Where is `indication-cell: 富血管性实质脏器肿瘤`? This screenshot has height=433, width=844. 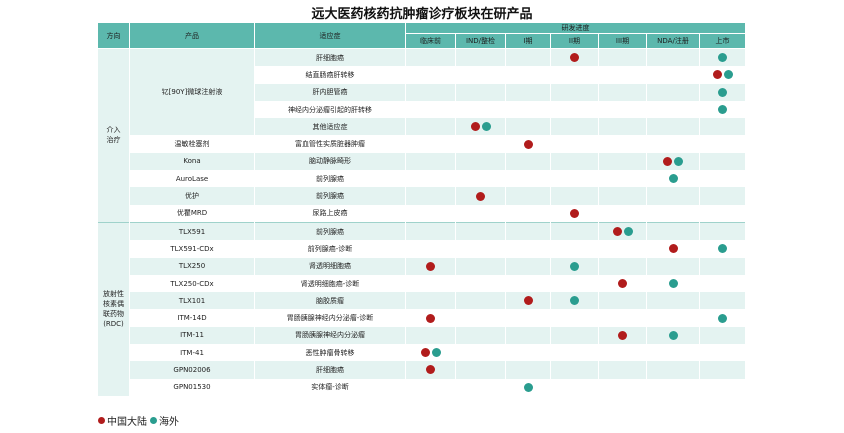
indication-cell: 富血管性实质脏器肿瘤 is located at coordinates (330, 144).